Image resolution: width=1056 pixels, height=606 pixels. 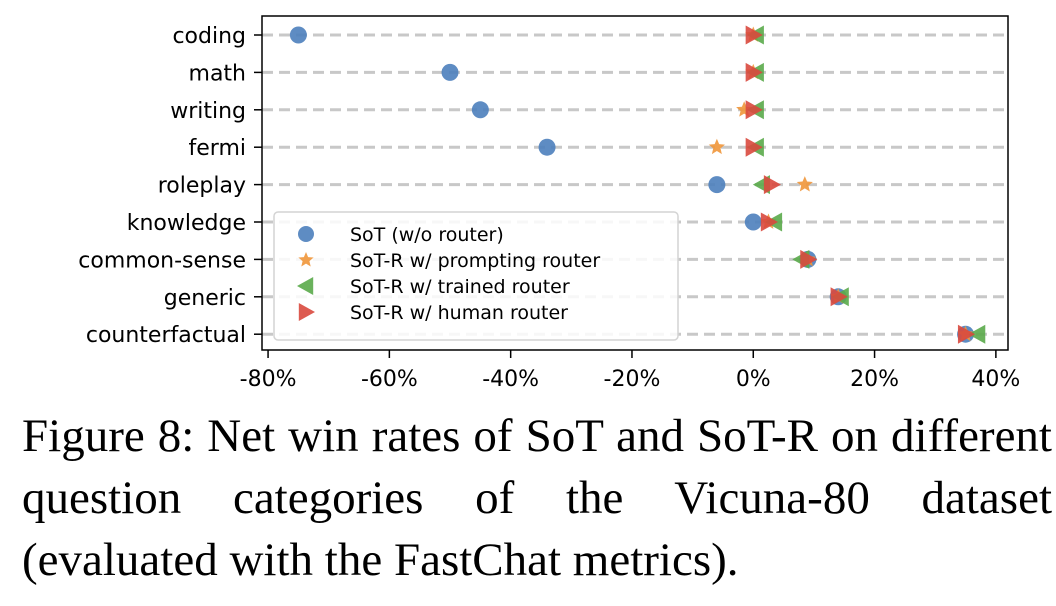 I want to click on legend-label: SoT-R w/ prompting router, so click(x=475, y=261).